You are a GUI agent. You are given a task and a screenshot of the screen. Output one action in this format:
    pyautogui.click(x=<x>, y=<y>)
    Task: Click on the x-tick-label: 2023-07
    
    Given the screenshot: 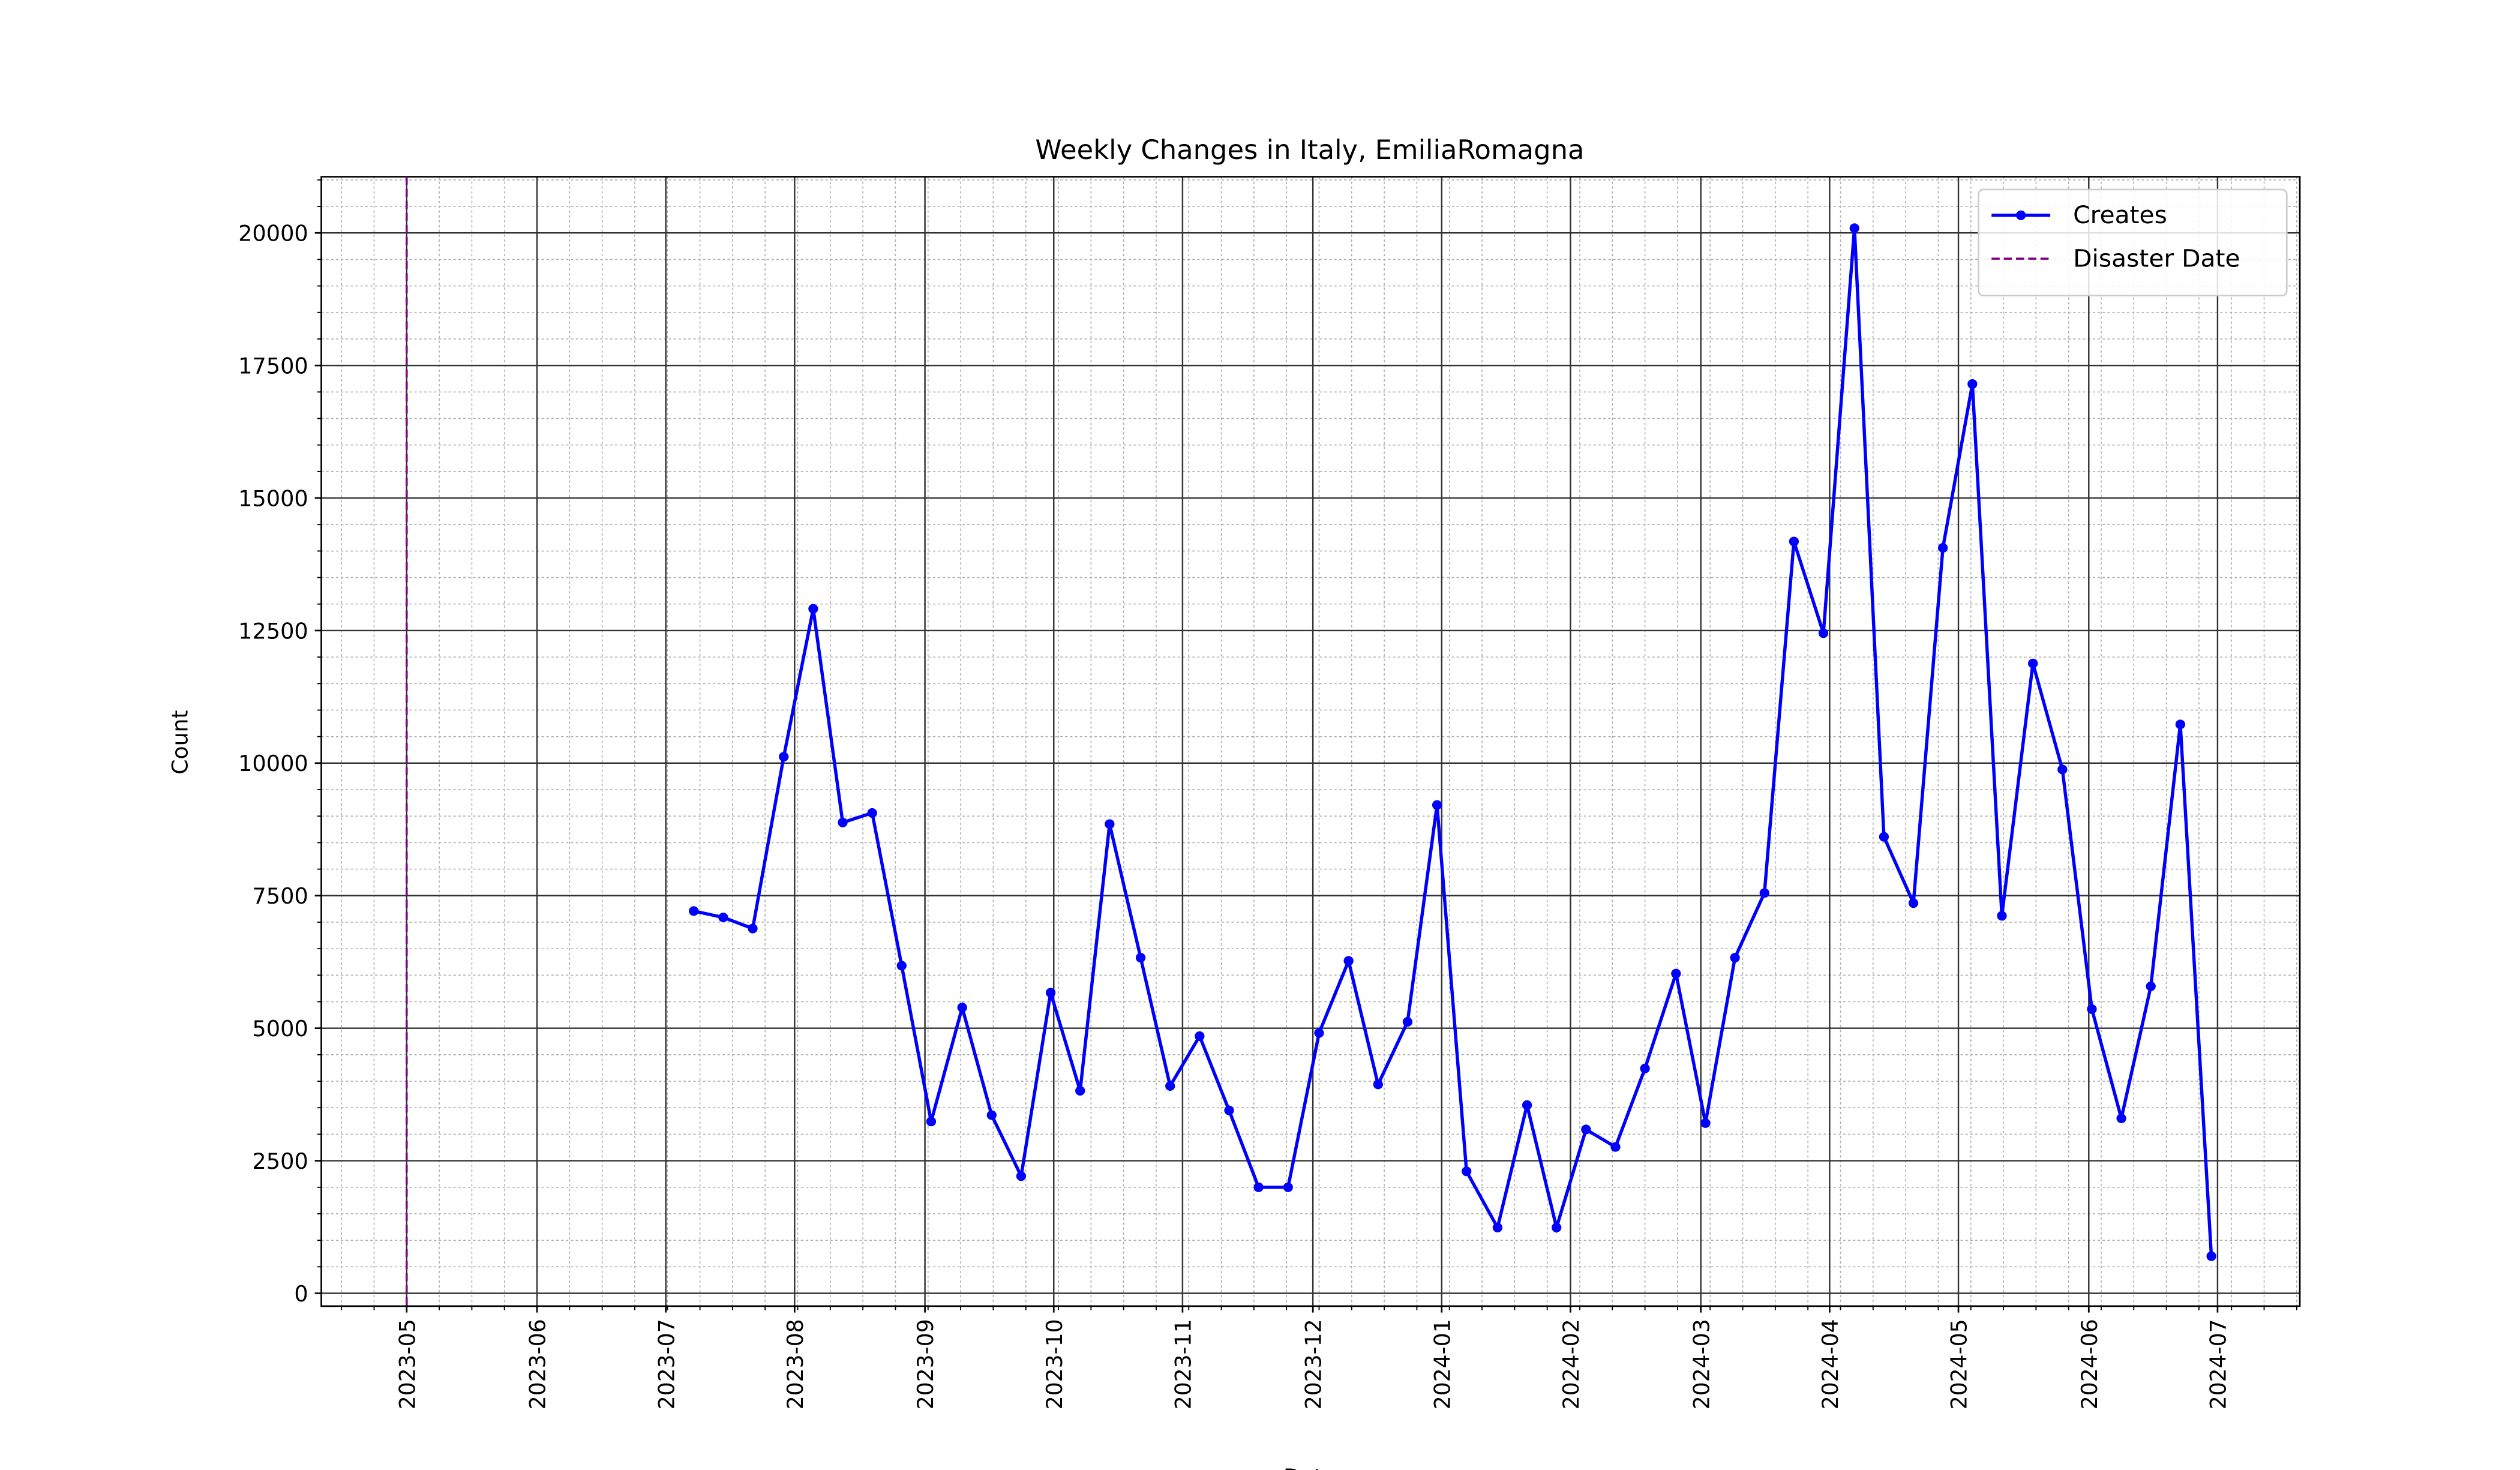 What is the action you would take?
    pyautogui.click(x=666, y=1364)
    